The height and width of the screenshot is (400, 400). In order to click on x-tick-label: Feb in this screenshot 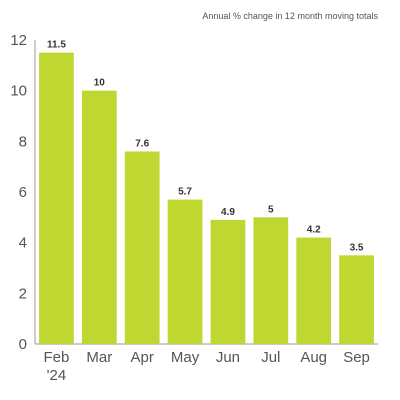, I will do `click(57, 357)`.